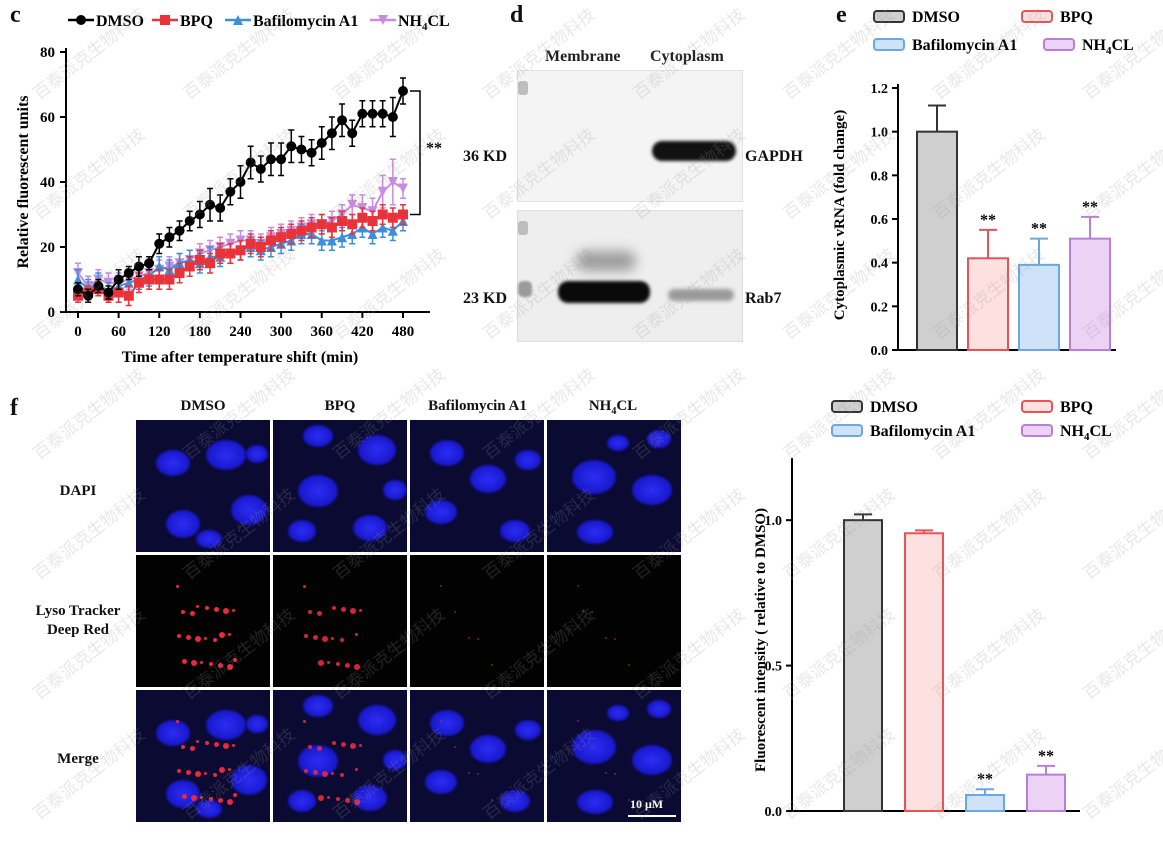 Image resolution: width=1163 pixels, height=844 pixels. What do you see at coordinates (694, 151) in the screenshot?
I see `band-gapdh-cytoplasm` at bounding box center [694, 151].